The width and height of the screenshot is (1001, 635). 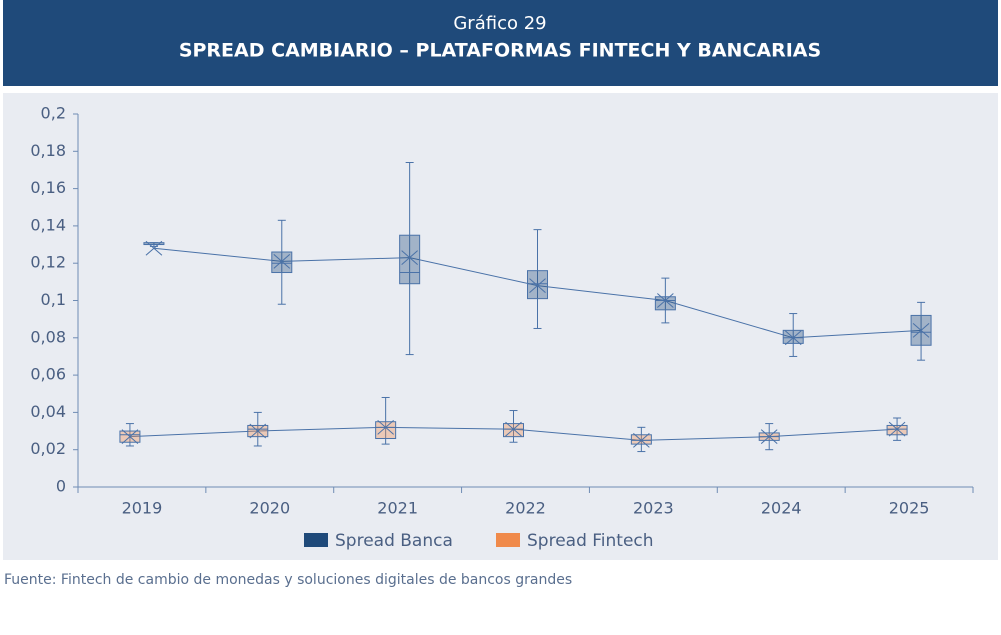 I want to click on y-tick-label: 0,18, so click(x=48, y=150).